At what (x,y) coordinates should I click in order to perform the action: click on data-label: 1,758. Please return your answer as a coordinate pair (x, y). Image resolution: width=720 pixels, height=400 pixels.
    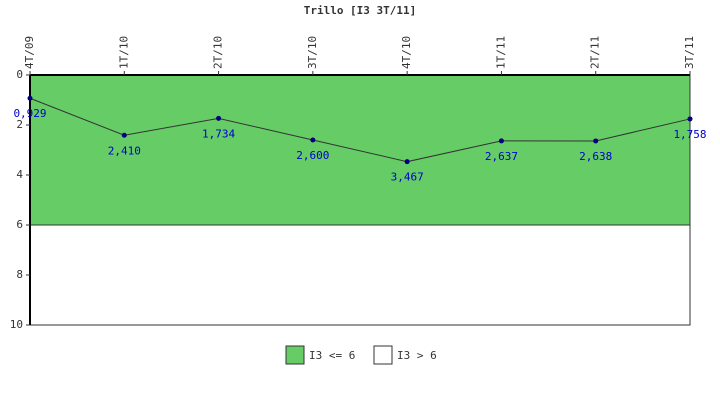
    Looking at the image, I should click on (689, 134).